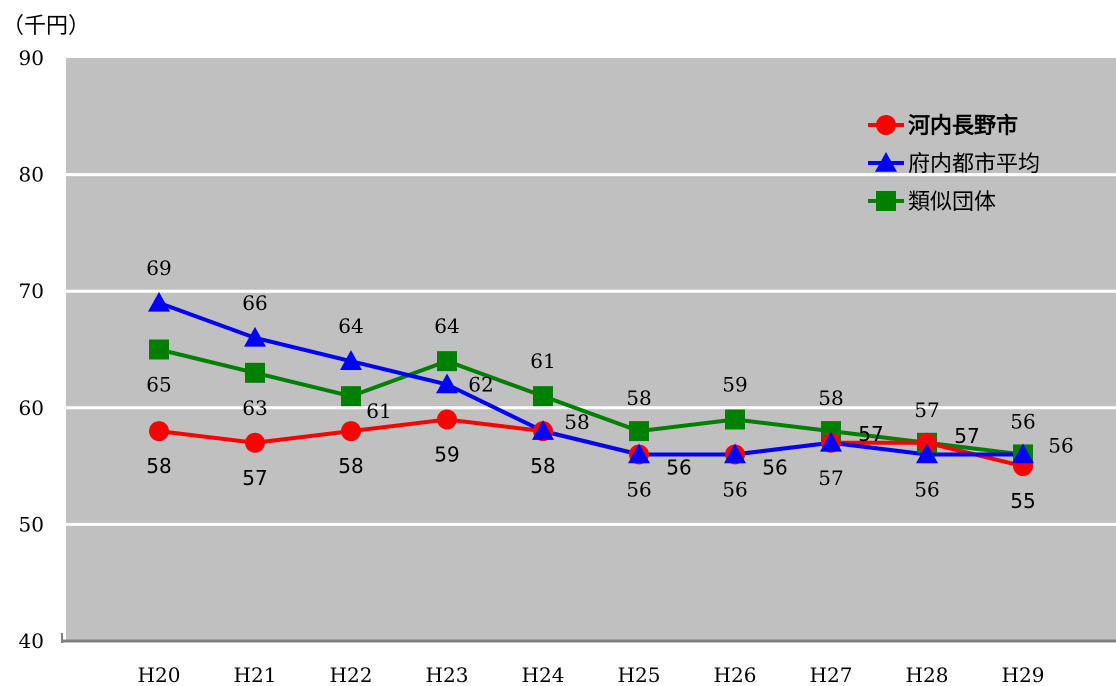 The width and height of the screenshot is (1116, 686). Describe the element at coordinates (1023, 453) in the screenshot. I see `point-prefecture-average-H29` at that location.